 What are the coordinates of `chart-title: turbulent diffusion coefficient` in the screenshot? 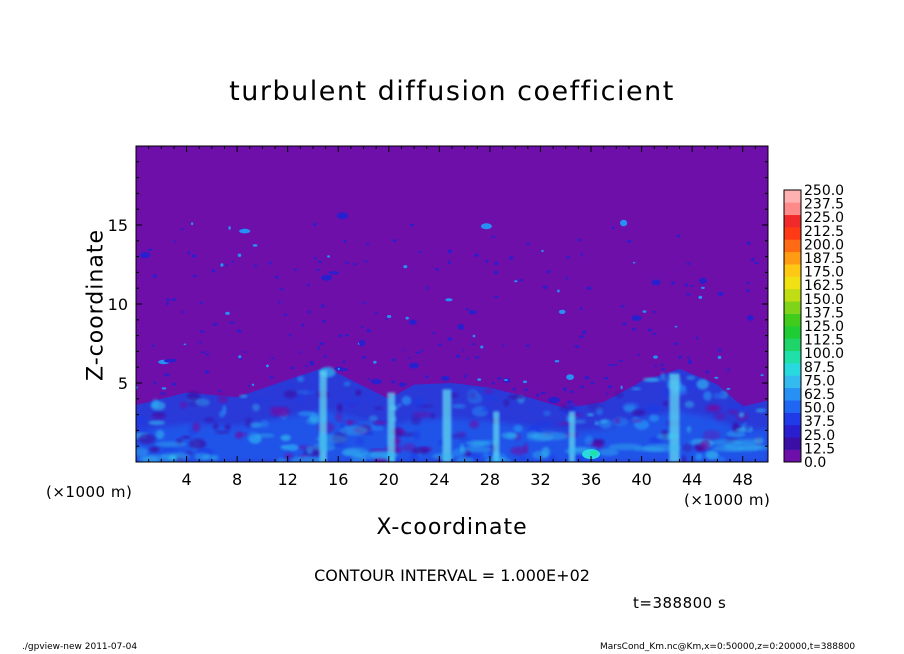 It's located at (452, 91).